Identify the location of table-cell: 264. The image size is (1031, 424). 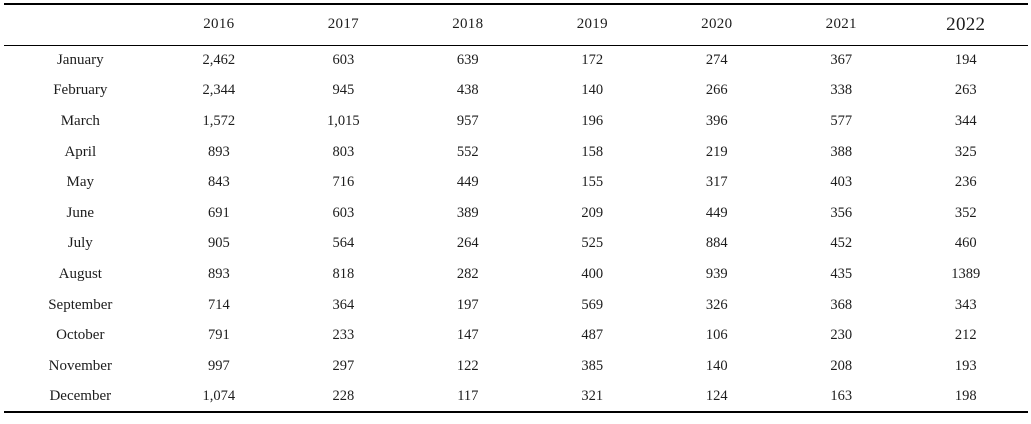
(467, 243).